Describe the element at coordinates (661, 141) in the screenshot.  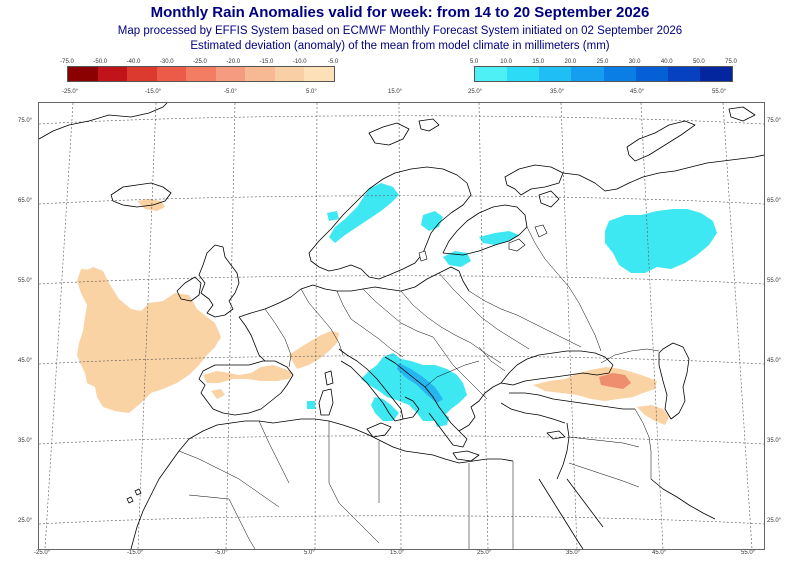
I see `coast-novaya-zemlya` at that location.